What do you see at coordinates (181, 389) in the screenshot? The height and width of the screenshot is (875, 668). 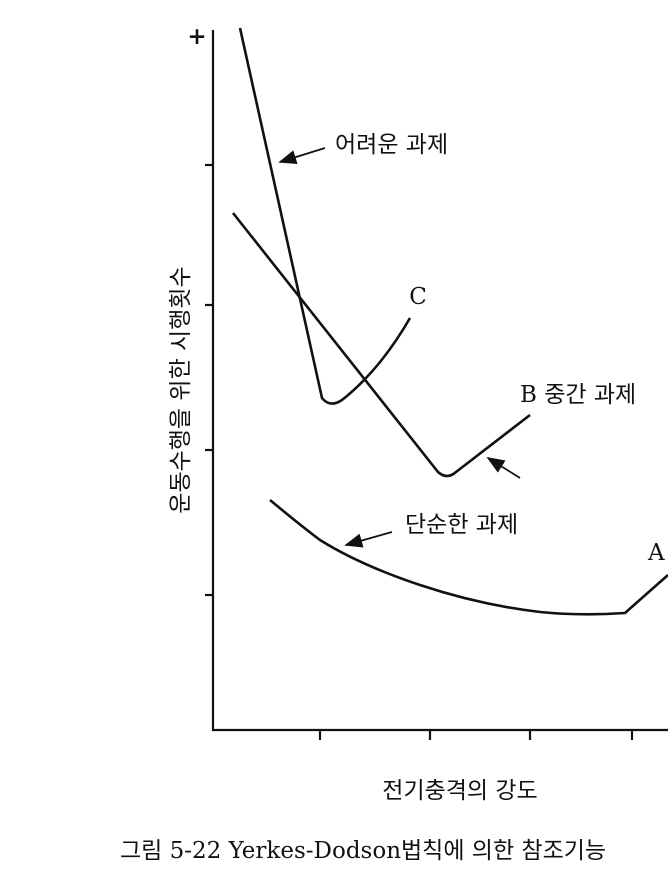 I see `y-axis-label: 운동수행을 위한 시행횟수` at bounding box center [181, 389].